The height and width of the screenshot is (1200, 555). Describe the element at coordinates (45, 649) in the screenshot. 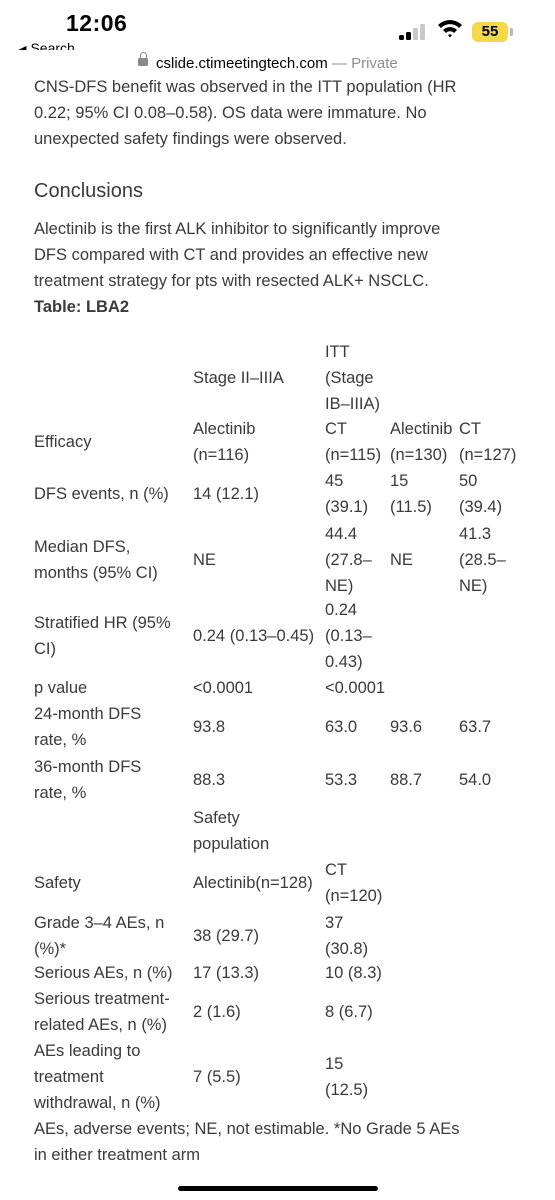

I see `stratified-hr-label-2: CI)` at that location.